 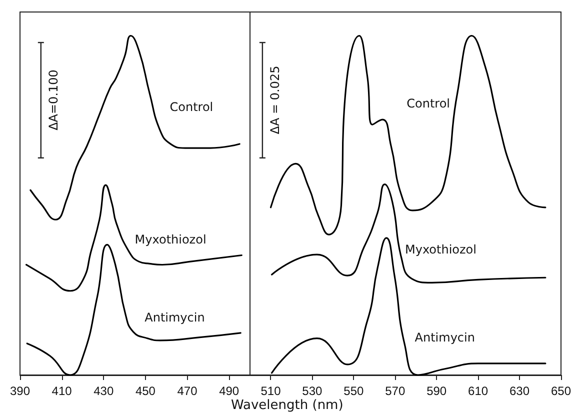 What do you see at coordinates (104, 391) in the screenshot?
I see `x-tick-label: 430` at bounding box center [104, 391].